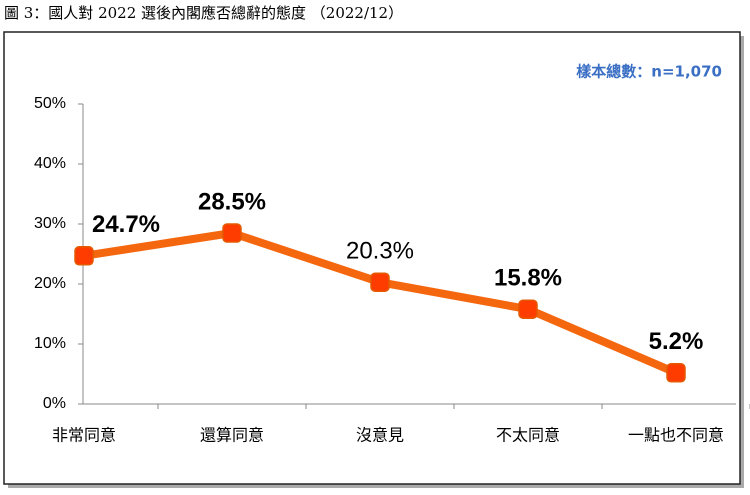 The image size is (750, 495). Describe the element at coordinates (380, 435) in the screenshot. I see `x-tick-label: 沒意見` at that location.